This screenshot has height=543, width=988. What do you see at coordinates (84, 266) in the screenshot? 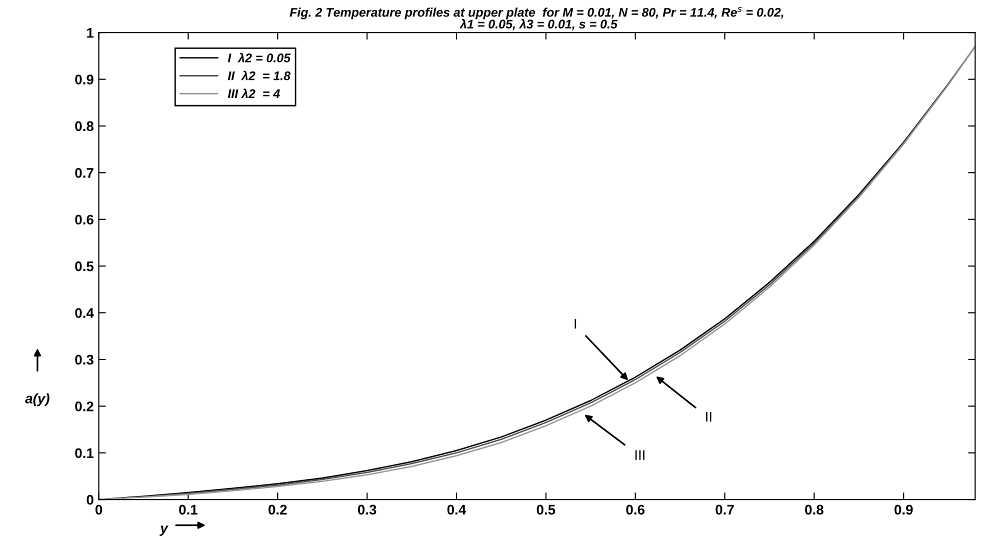
I see `y-tick-label: 0.5` at bounding box center [84, 266].